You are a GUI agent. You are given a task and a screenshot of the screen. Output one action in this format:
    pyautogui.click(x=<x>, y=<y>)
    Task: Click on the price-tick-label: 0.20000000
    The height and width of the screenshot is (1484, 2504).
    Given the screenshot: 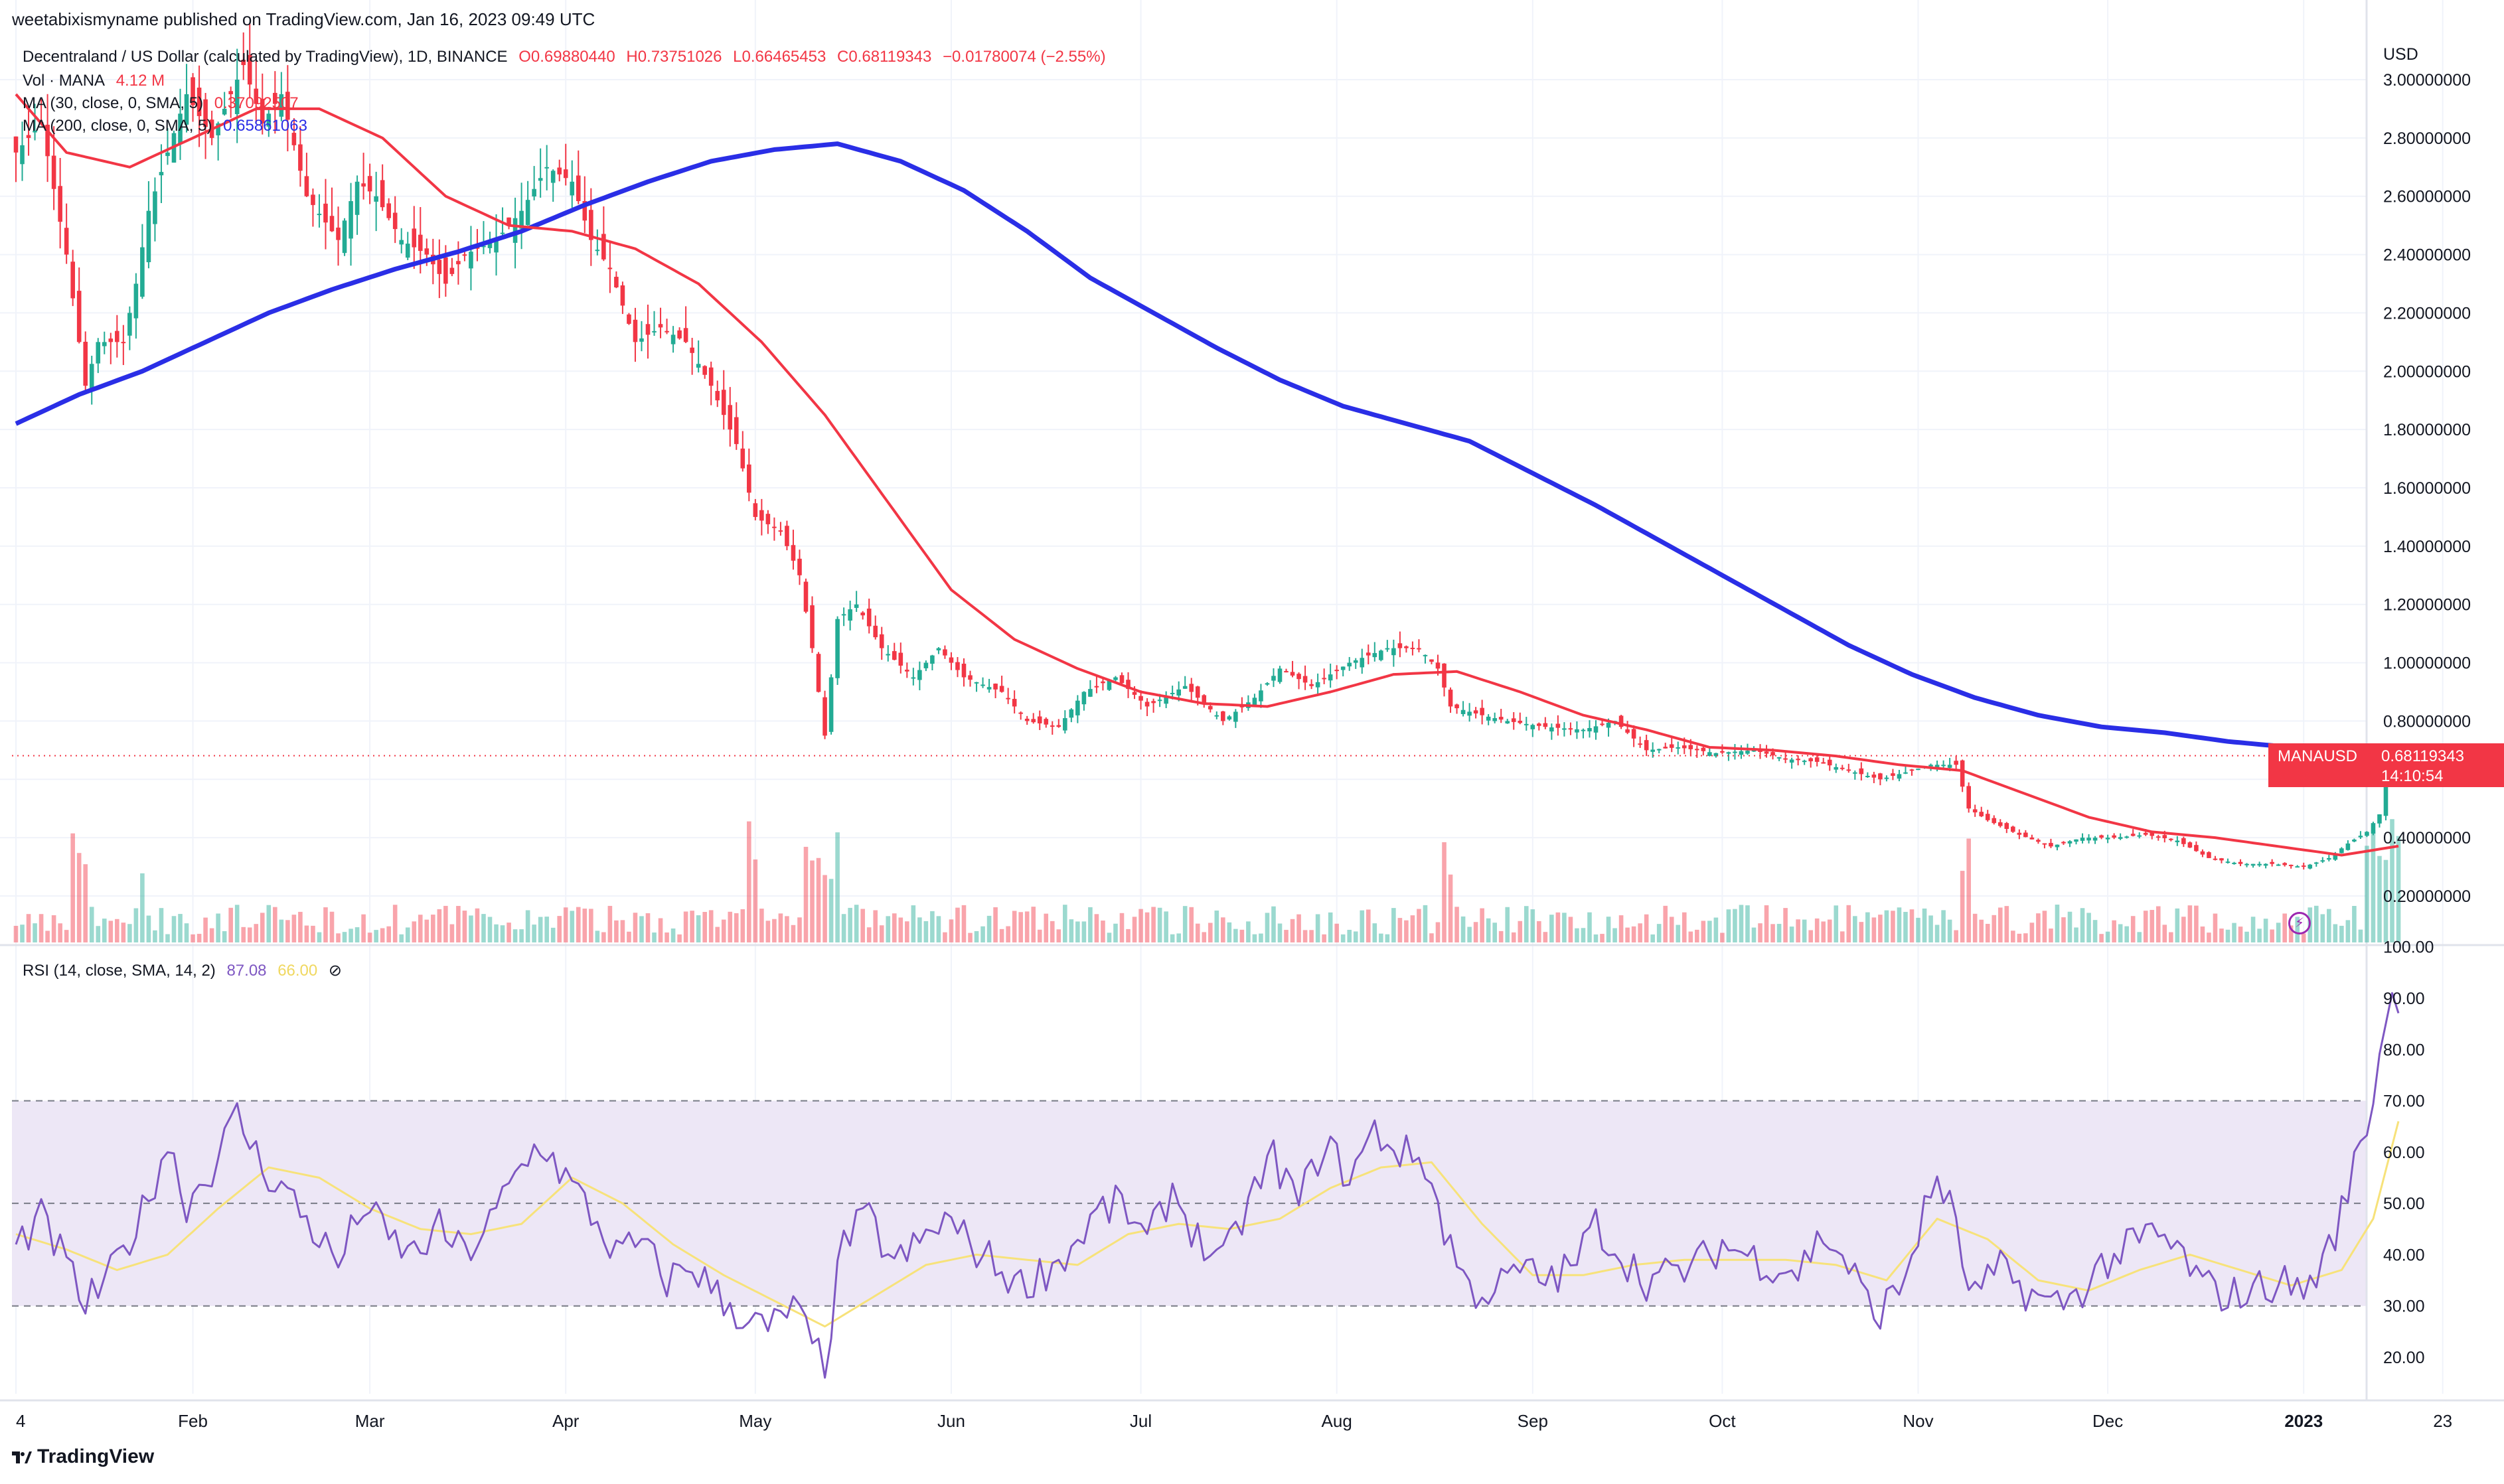 What is the action you would take?
    pyautogui.click(x=2427, y=897)
    